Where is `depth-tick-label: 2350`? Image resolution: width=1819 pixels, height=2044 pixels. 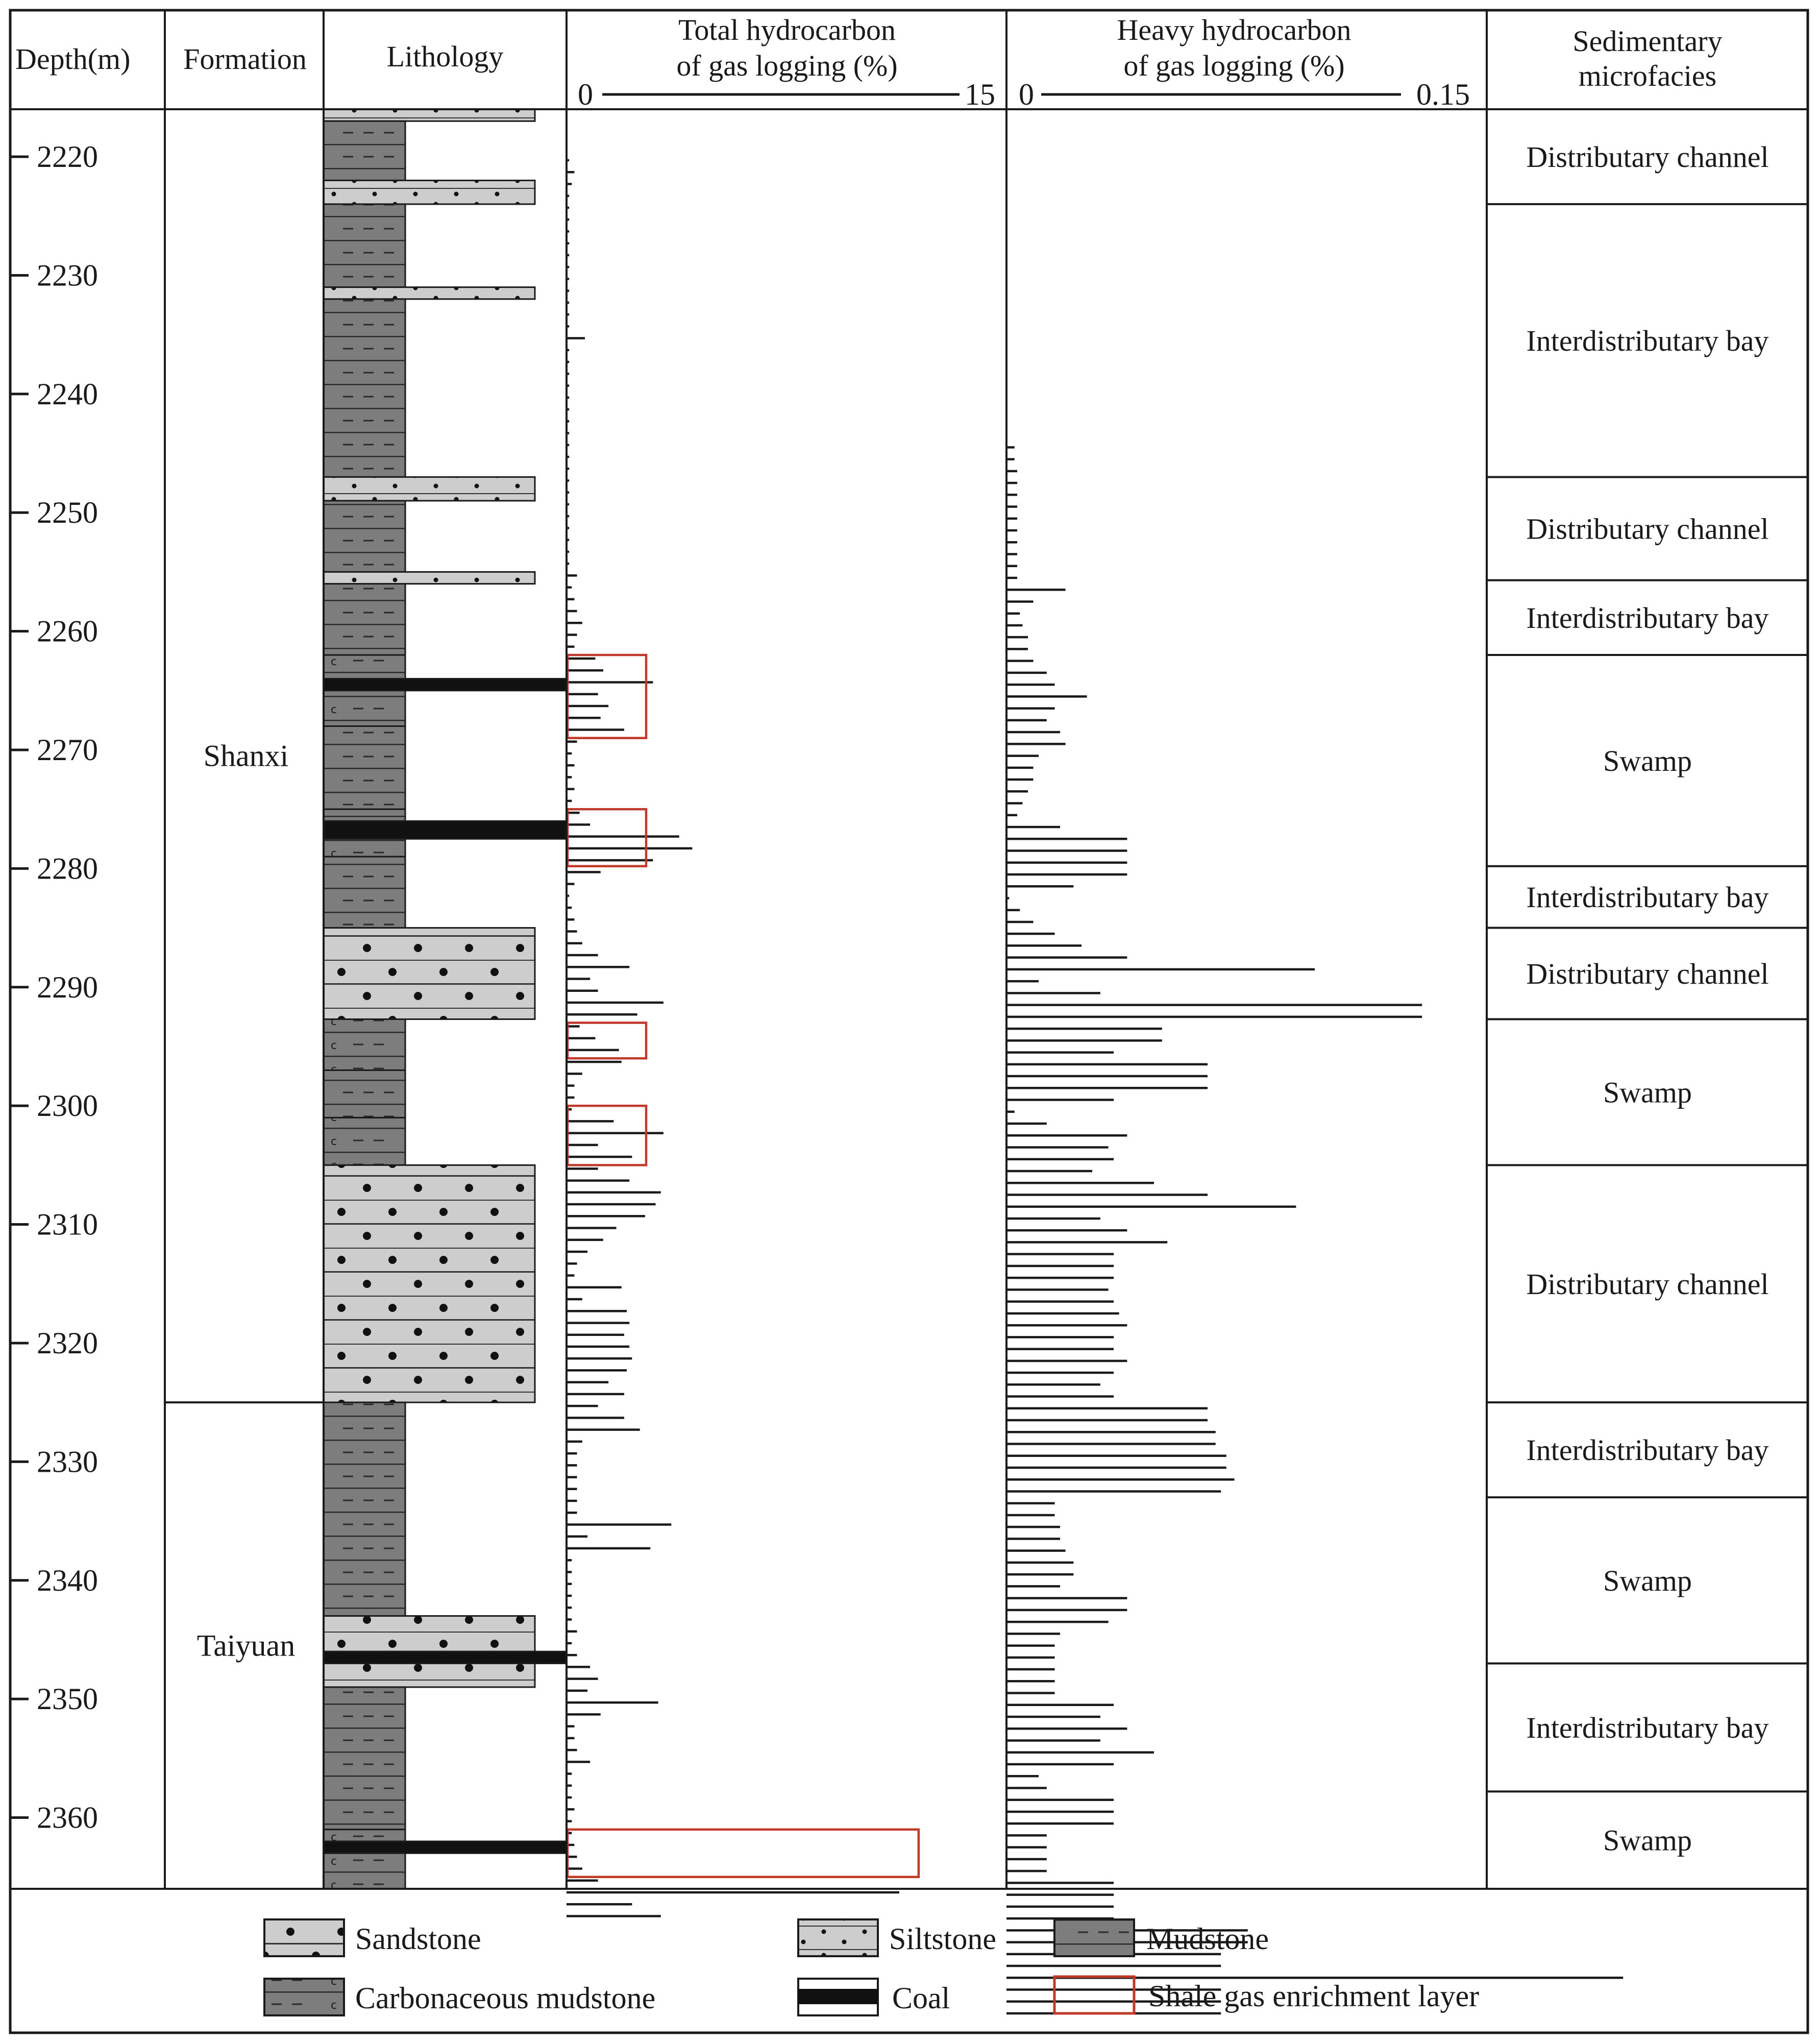 depth-tick-label: 2350 is located at coordinates (67, 1699).